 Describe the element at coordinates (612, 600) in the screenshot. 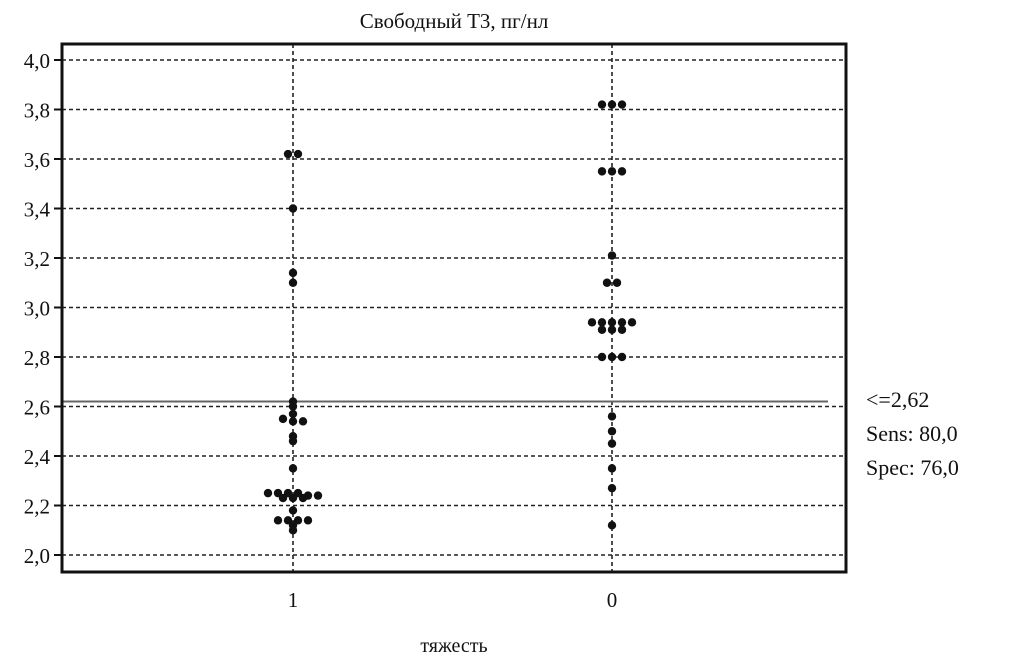

I see `x-tick-label: 0` at that location.